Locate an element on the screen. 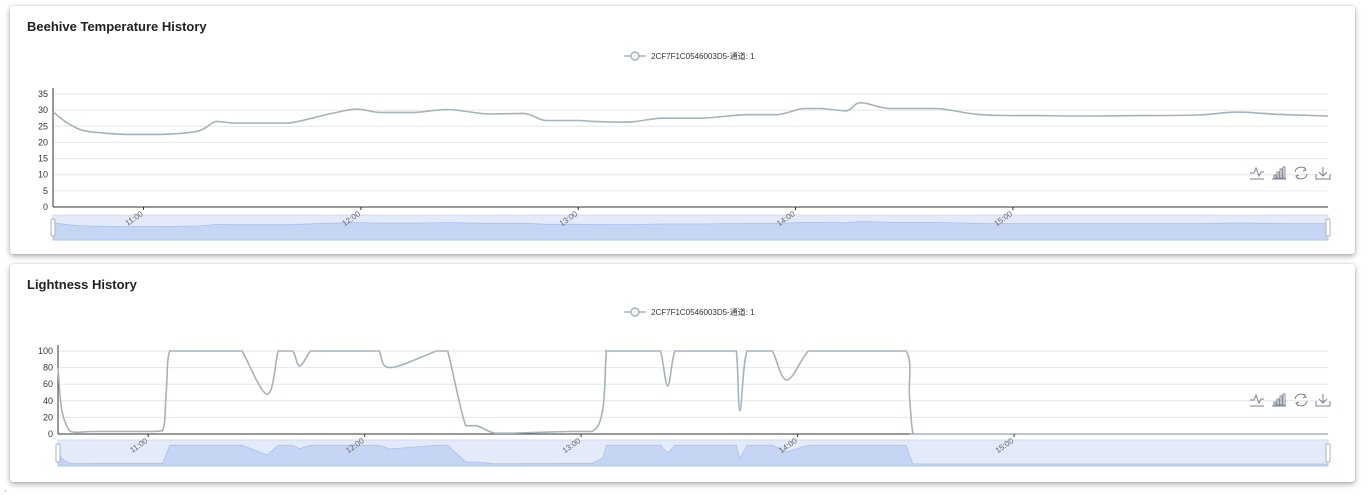  y-tick-label: 100 is located at coordinates (45, 351).